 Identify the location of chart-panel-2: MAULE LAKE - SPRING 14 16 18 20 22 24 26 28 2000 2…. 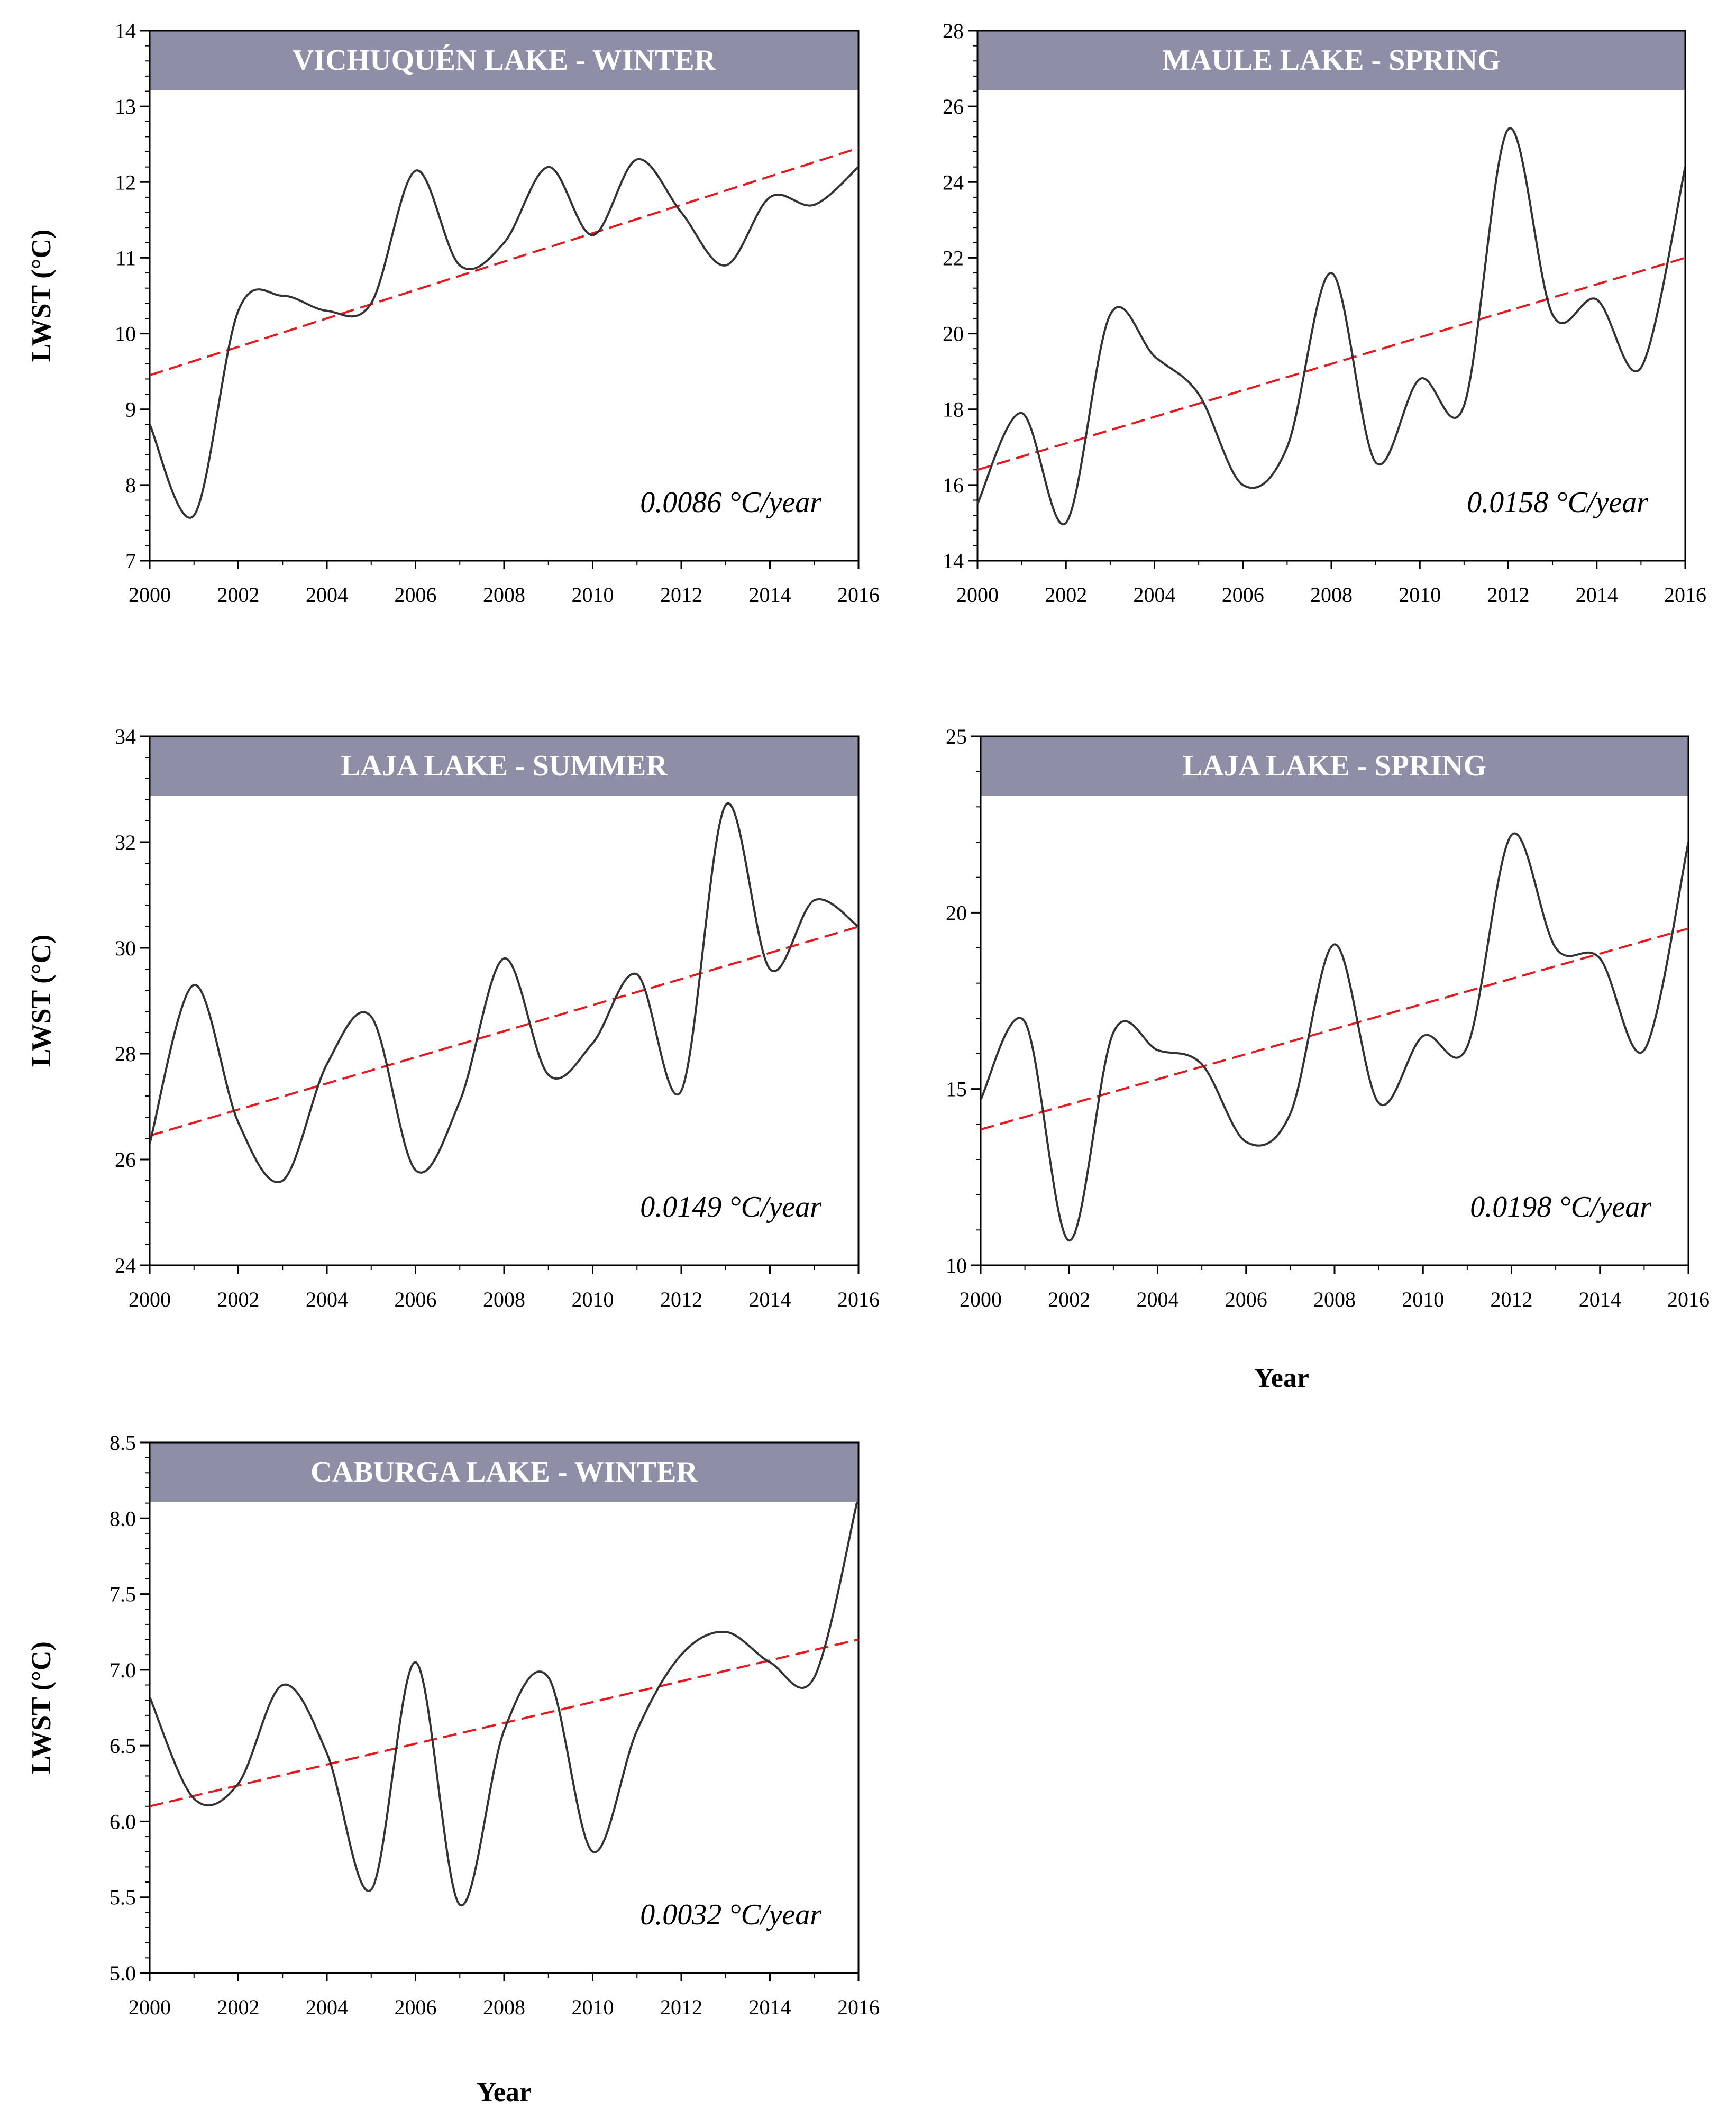
(1324, 313).